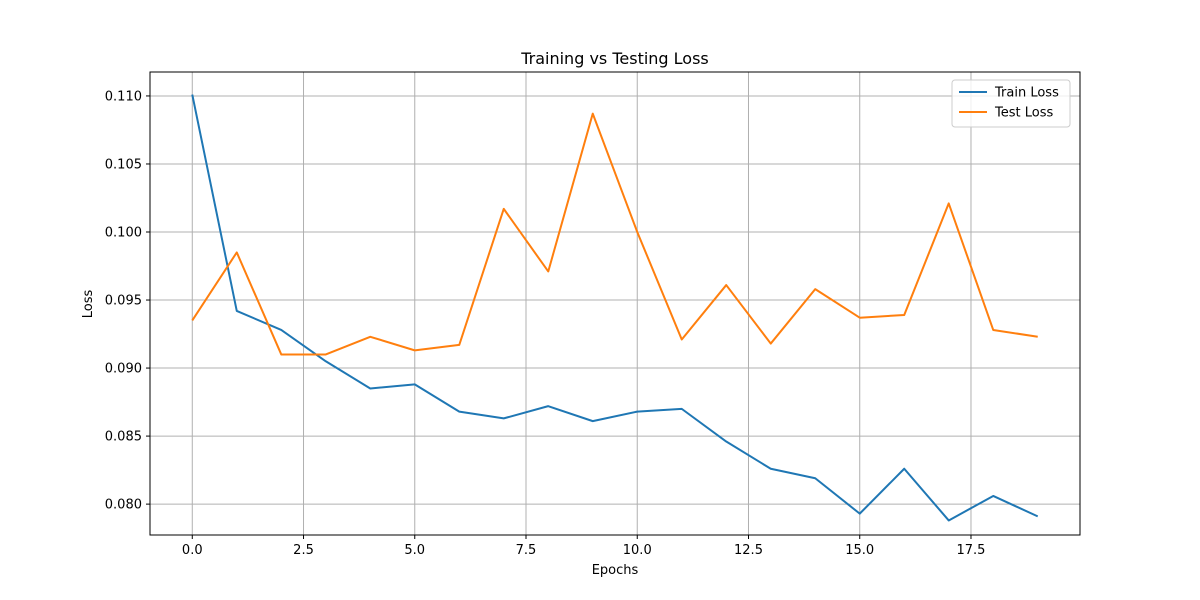  I want to click on x-tick-label: 5.0, so click(414, 550).